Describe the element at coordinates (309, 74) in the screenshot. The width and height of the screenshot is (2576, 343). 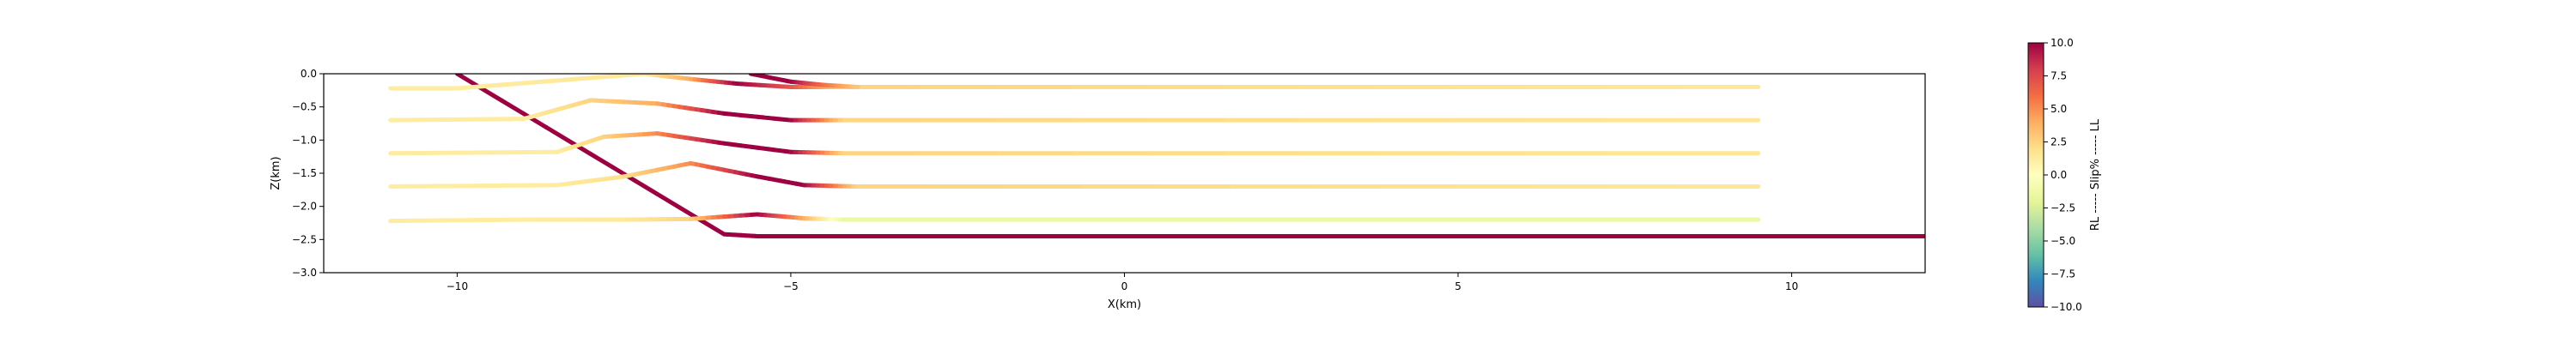
I see `y-tick-label: 0.0` at that location.